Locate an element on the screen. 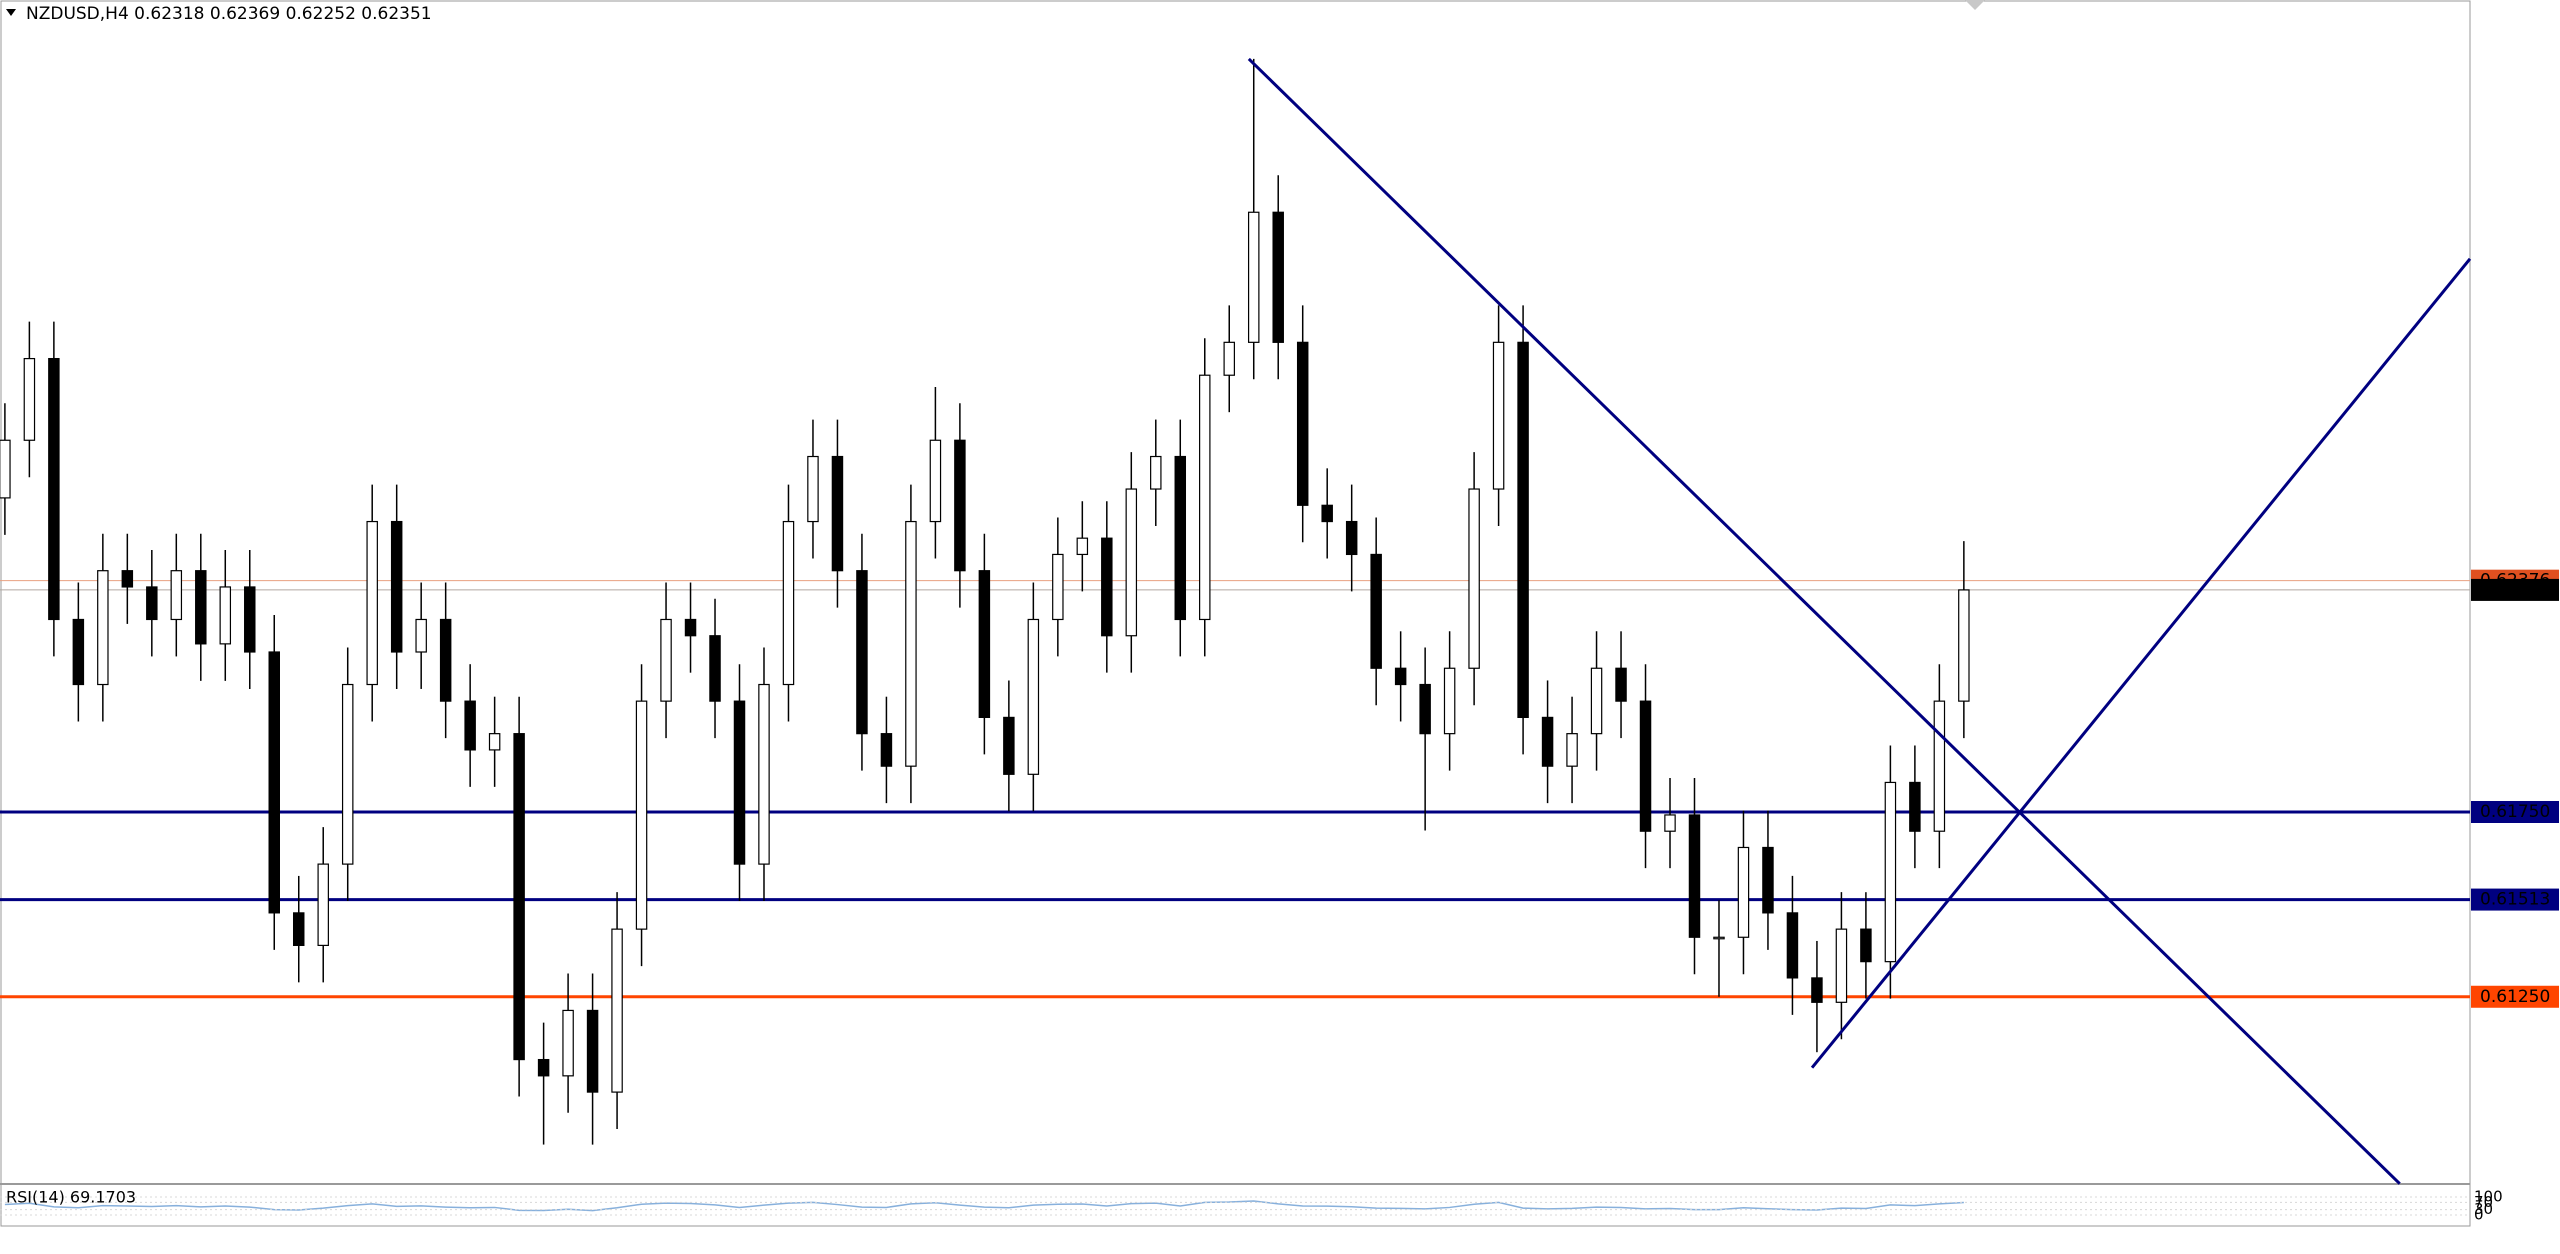  rsi-tick-label: 30 is located at coordinates (2483, 1209).